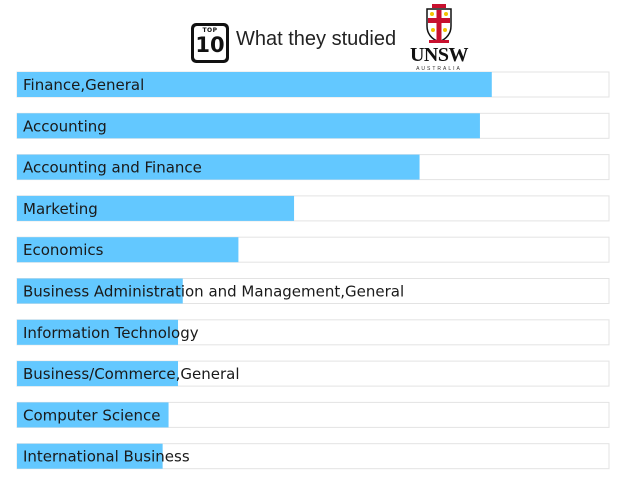  What do you see at coordinates (439, 23) in the screenshot?
I see `unsw-crest-icon` at bounding box center [439, 23].